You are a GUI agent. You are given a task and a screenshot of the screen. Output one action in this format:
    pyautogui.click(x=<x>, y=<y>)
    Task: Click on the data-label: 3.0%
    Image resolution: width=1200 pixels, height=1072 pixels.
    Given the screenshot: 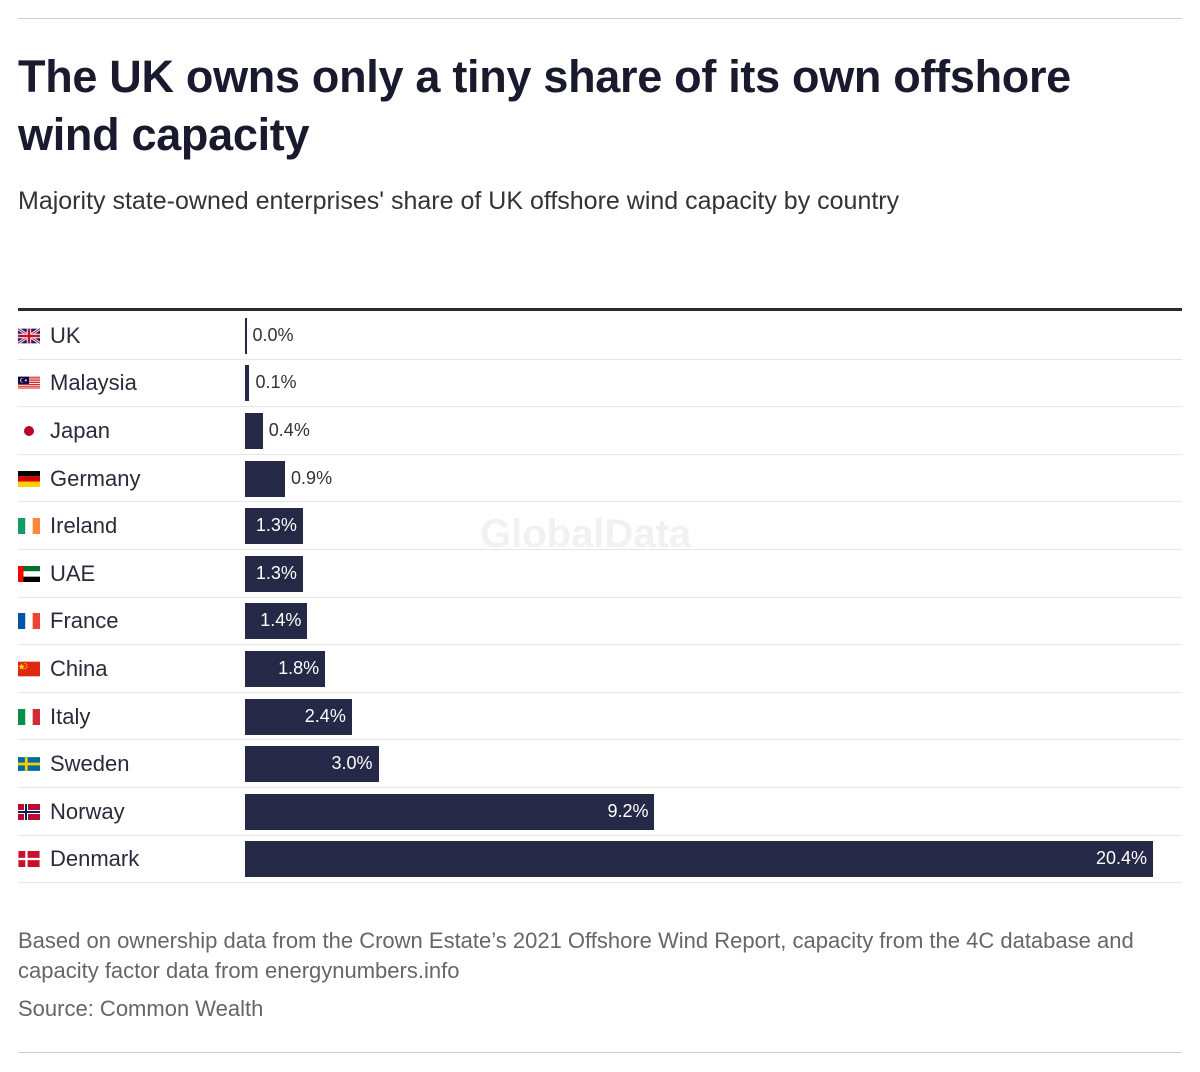 What is the action you would take?
    pyautogui.click(x=352, y=763)
    